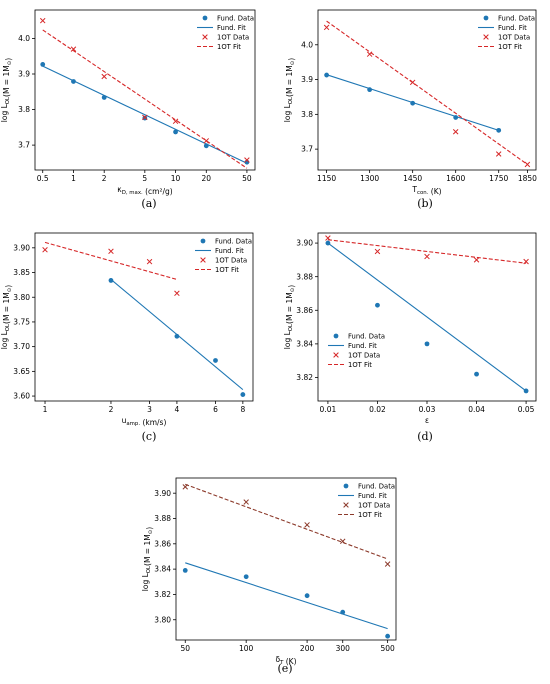 This screenshot has height=684, width=550. Describe the element at coordinates (247, 178) in the screenshot. I see `x-tick-label: 50` at that location.